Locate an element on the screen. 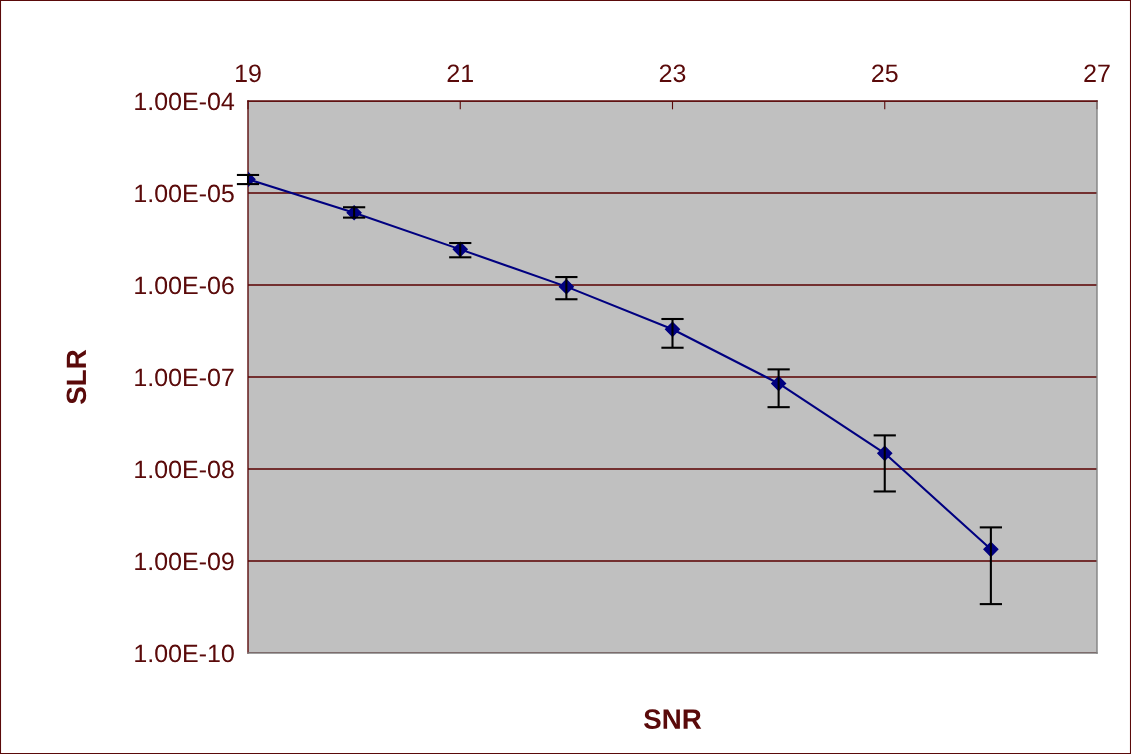  x-tick-label: 23 is located at coordinates (672, 73).